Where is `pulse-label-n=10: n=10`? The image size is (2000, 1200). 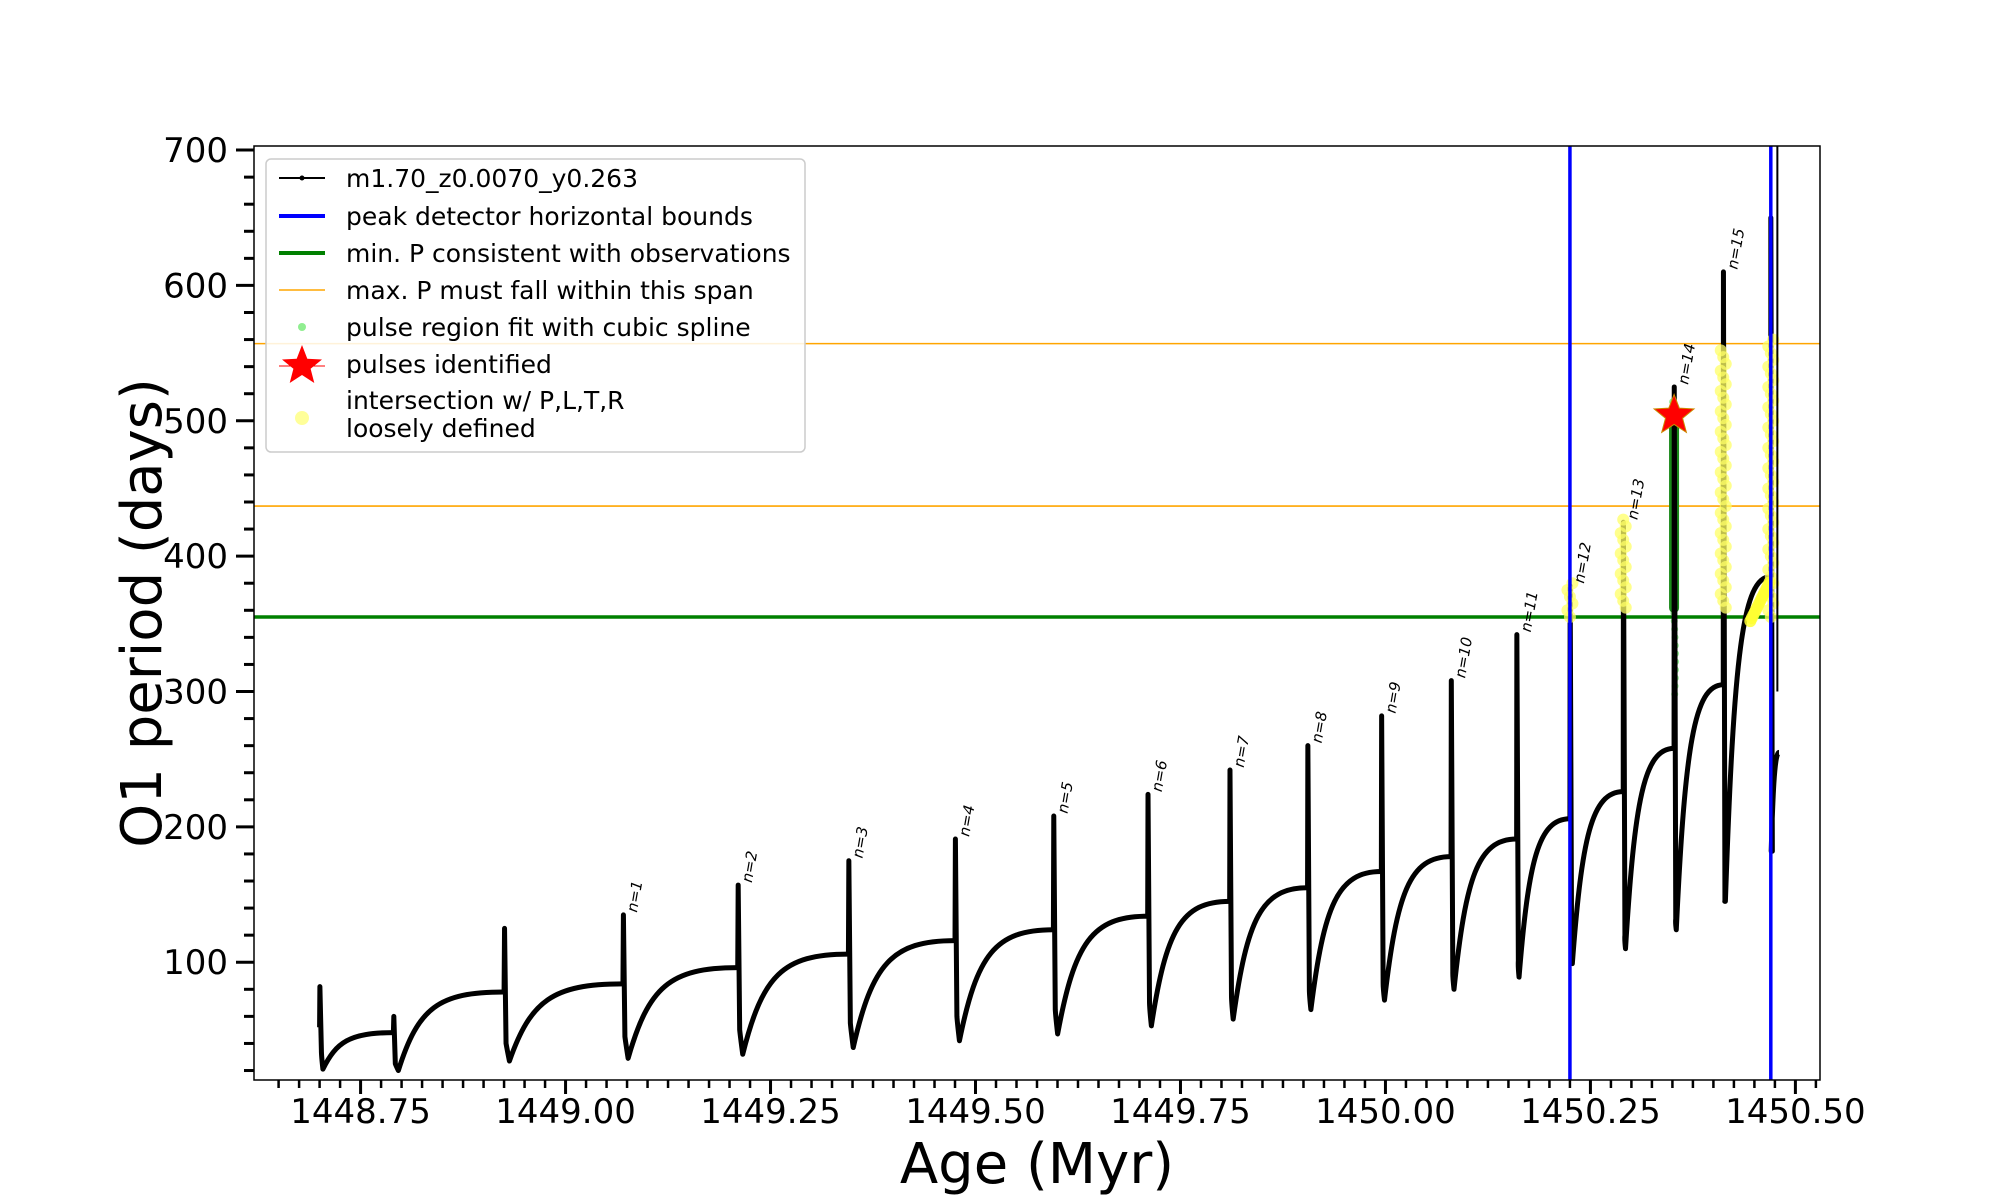
pulse-label-n=10: n=10 is located at coordinates (1463, 658).